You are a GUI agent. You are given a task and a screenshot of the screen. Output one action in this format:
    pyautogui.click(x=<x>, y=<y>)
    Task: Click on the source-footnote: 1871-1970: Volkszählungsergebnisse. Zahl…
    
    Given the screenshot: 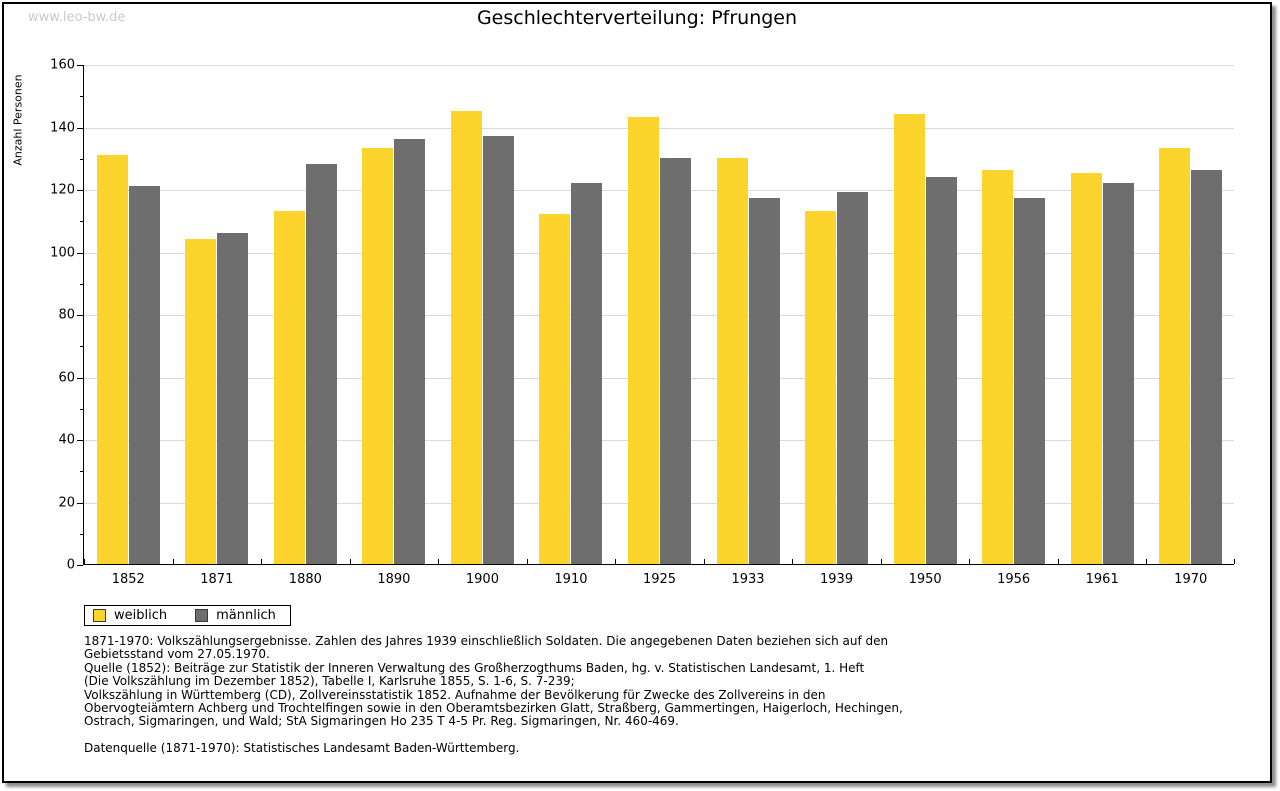 What is the action you would take?
    pyautogui.click(x=493, y=695)
    